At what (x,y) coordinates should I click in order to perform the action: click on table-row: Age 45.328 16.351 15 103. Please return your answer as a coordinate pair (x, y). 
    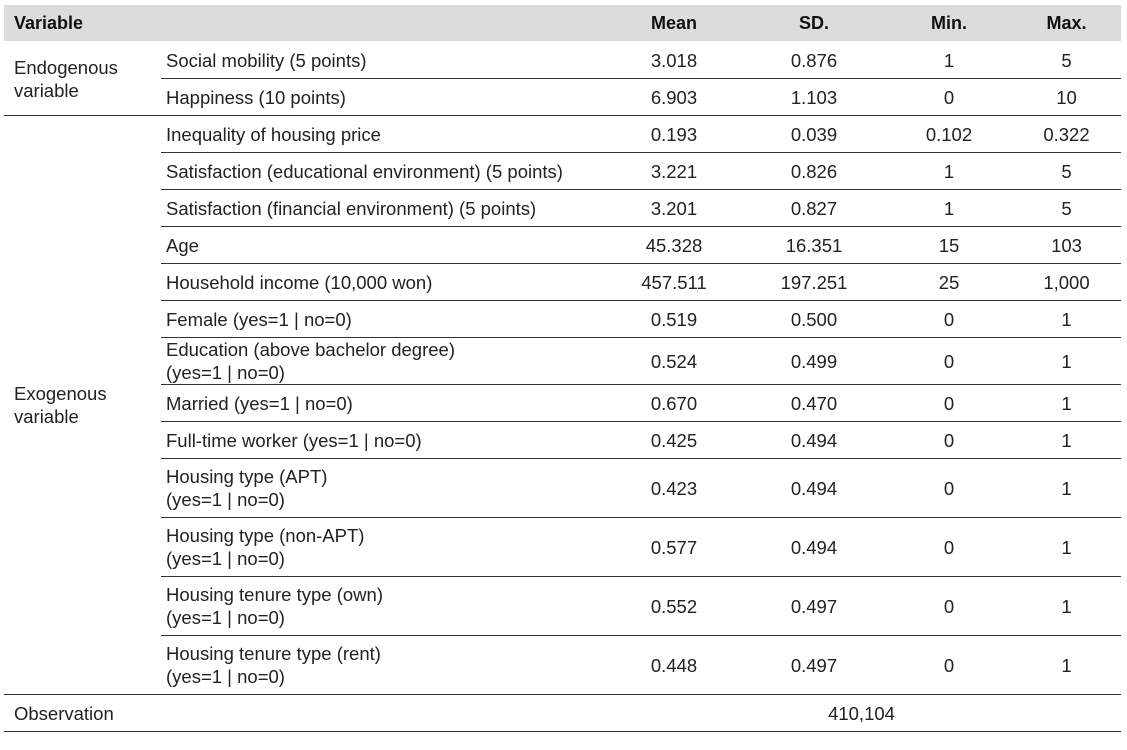
    Looking at the image, I should click on (641, 245).